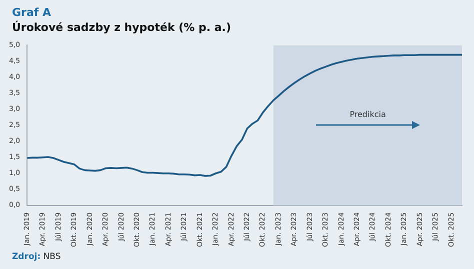 The width and height of the screenshot is (474, 269). I want to click on text: Zdroj: NBS, so click(36, 257).